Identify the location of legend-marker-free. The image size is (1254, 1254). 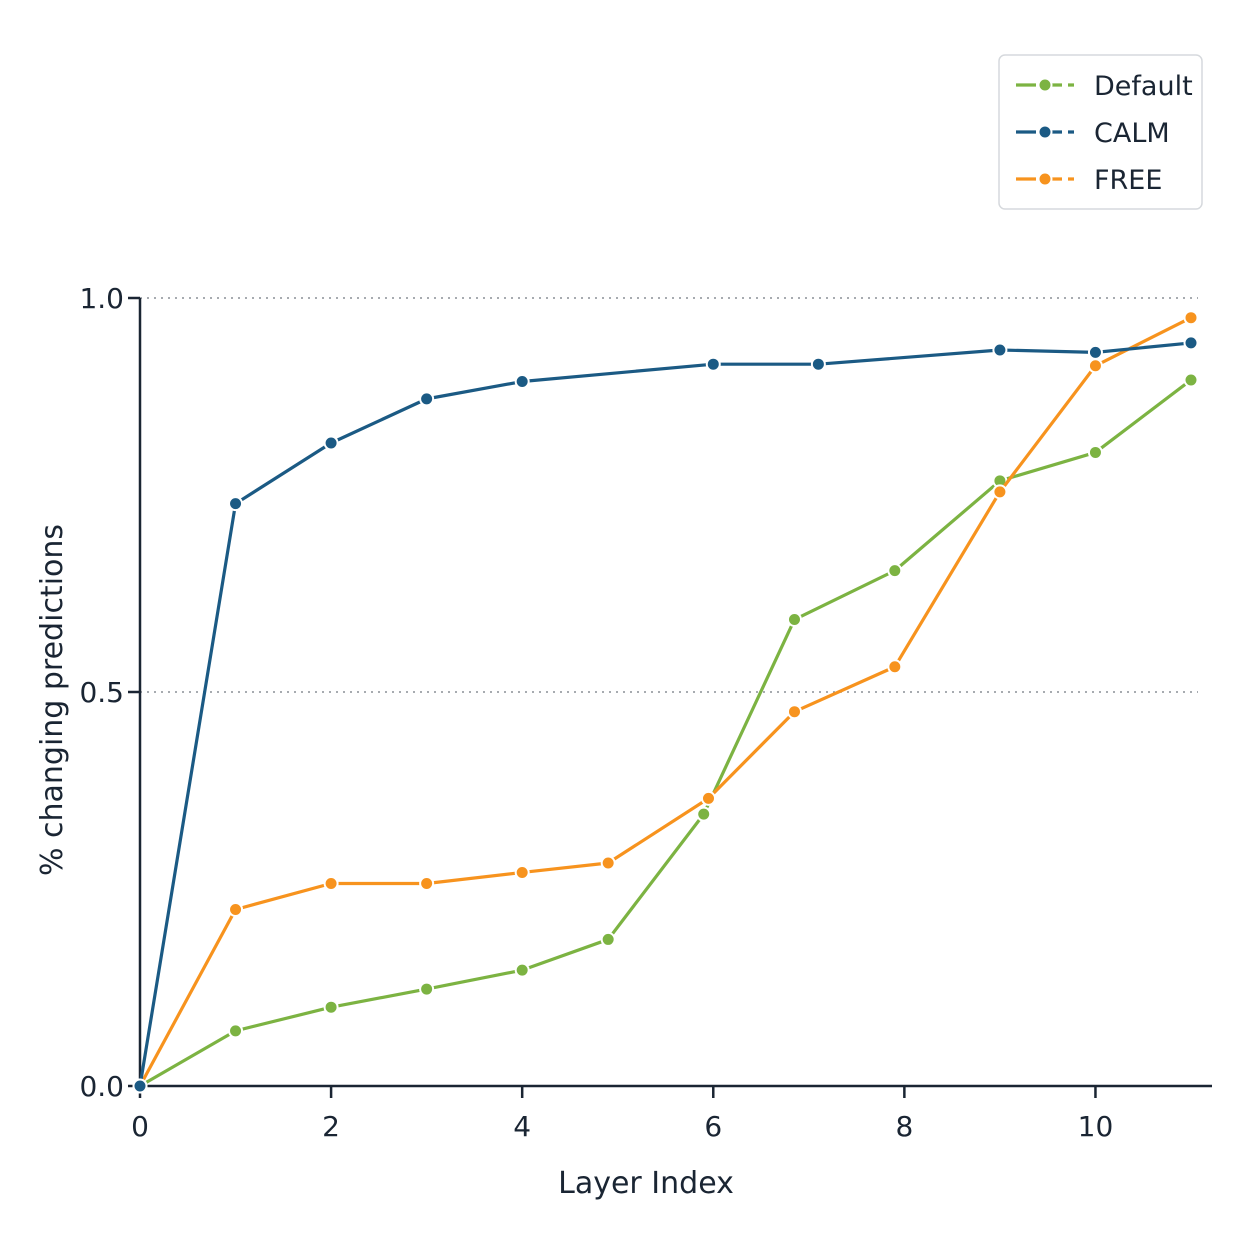
(1045, 179).